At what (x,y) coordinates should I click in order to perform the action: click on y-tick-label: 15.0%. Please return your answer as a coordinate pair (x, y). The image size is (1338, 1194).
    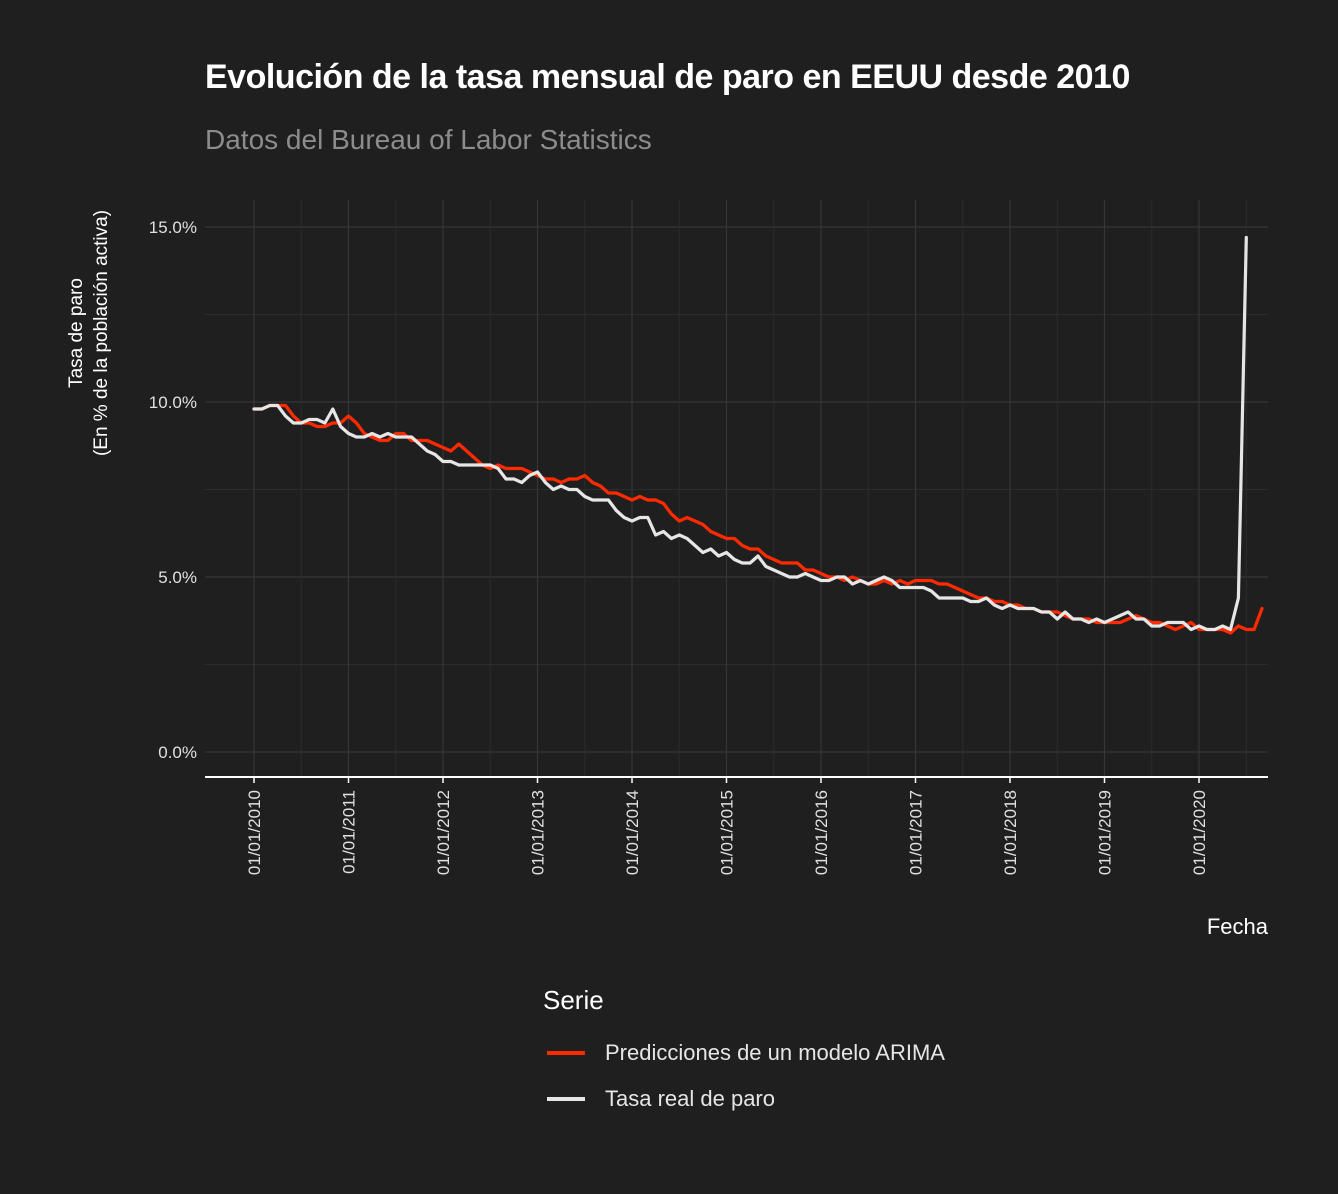
    Looking at the image, I should click on (173, 227).